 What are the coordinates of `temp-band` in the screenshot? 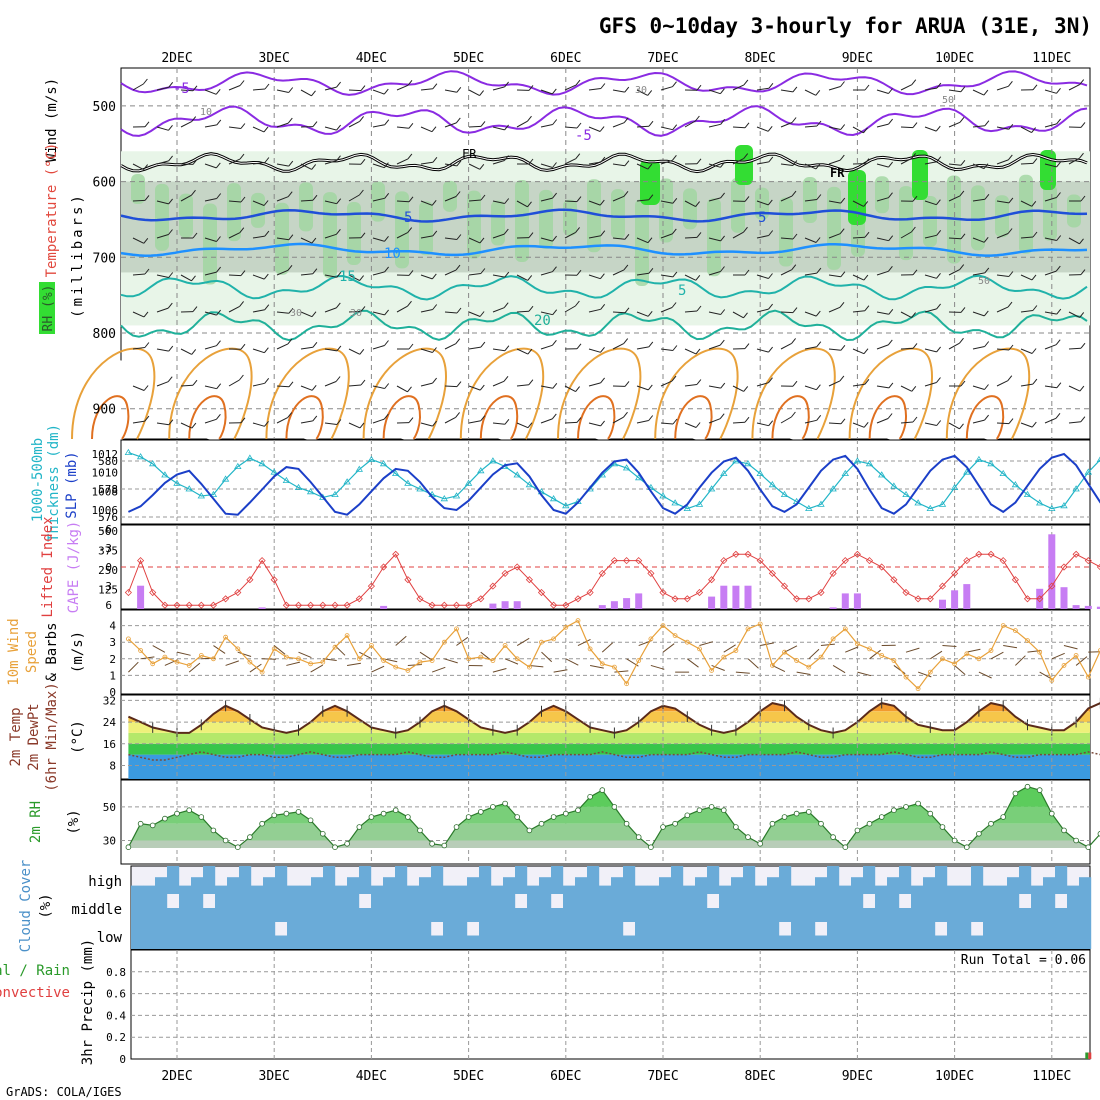 It's located at (609, 766).